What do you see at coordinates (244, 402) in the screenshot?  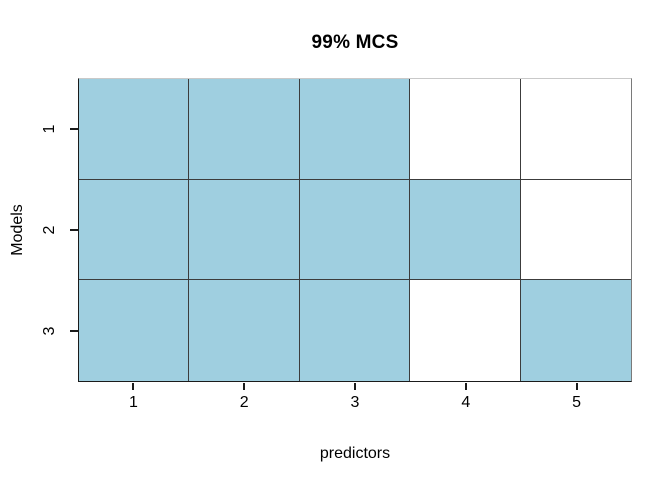 I see `x-tick-label: 2` at bounding box center [244, 402].